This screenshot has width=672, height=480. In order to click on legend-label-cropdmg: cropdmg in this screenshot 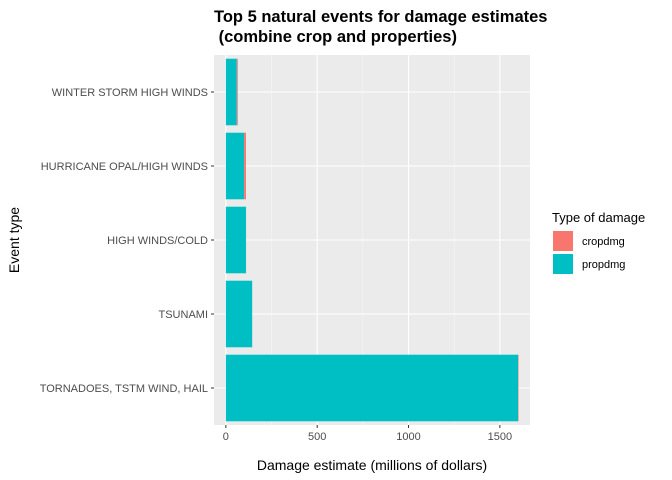, I will do `click(603, 242)`.